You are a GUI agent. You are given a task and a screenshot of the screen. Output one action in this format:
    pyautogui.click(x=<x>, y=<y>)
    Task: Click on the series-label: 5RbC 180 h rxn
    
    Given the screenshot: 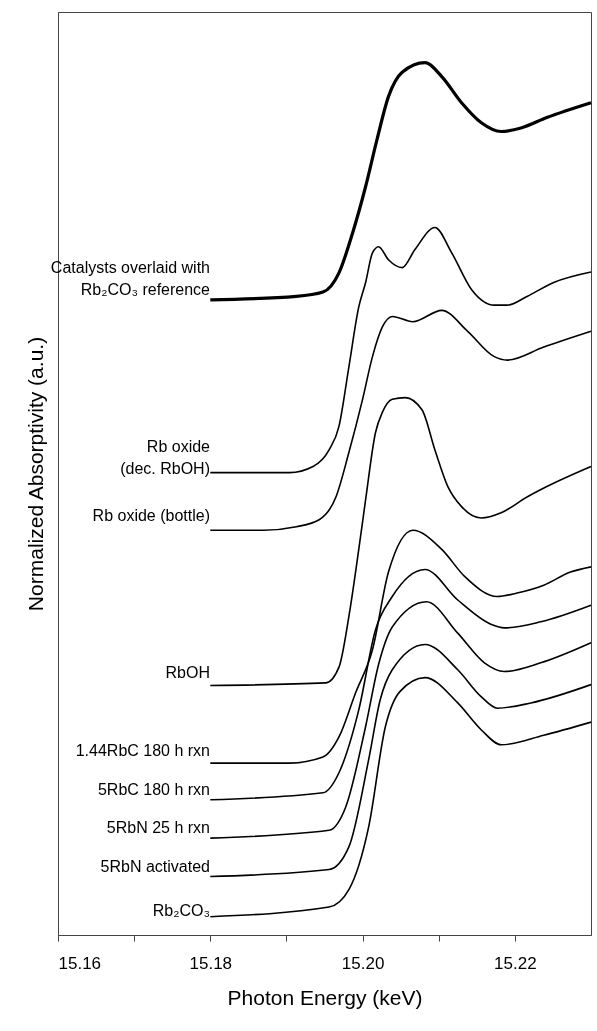 What is the action you would take?
    pyautogui.click(x=153, y=789)
    